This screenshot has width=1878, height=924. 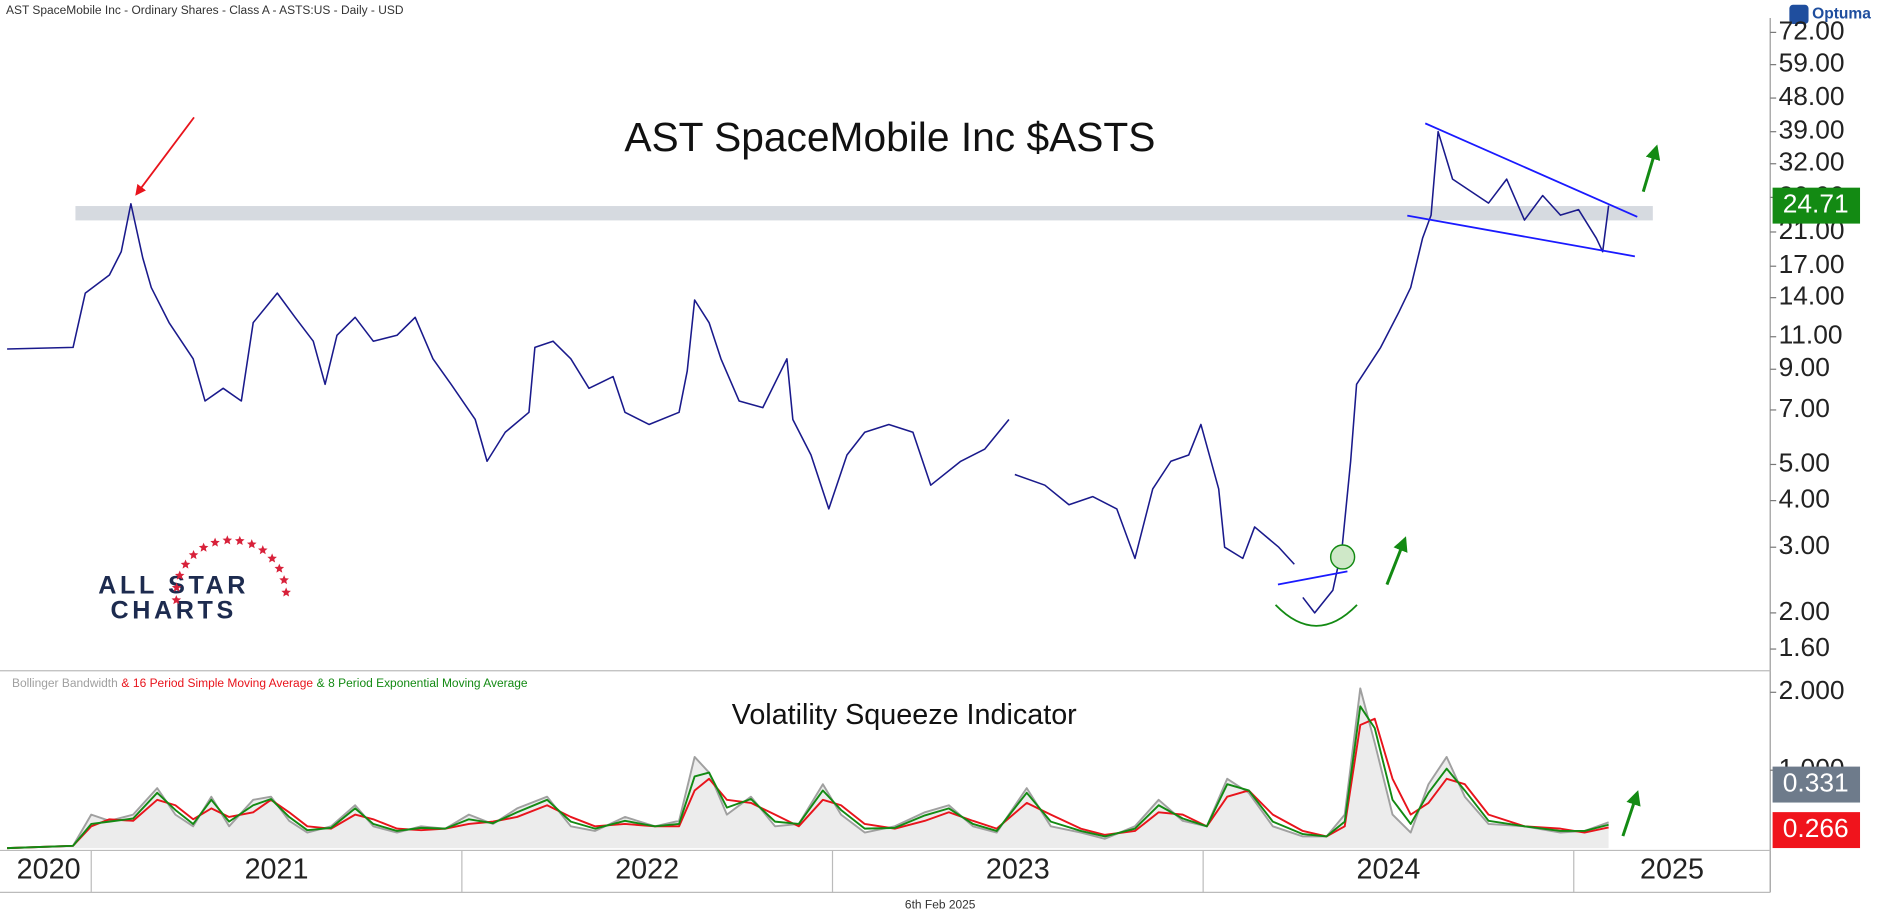 What do you see at coordinates (1812, 96) in the screenshot?
I see `y-tick-label: 48.00` at bounding box center [1812, 96].